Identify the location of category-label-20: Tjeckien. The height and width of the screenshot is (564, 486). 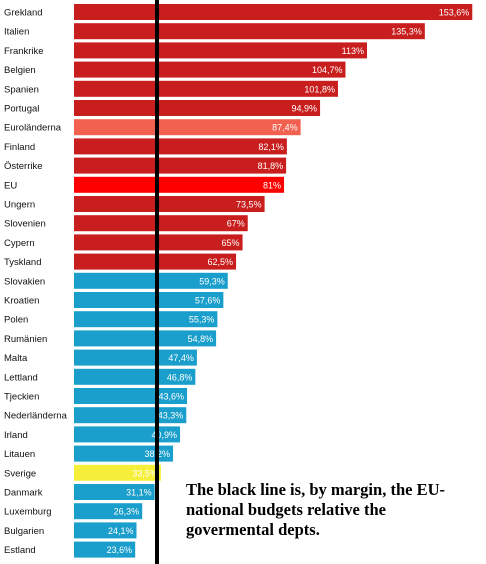
(21, 397).